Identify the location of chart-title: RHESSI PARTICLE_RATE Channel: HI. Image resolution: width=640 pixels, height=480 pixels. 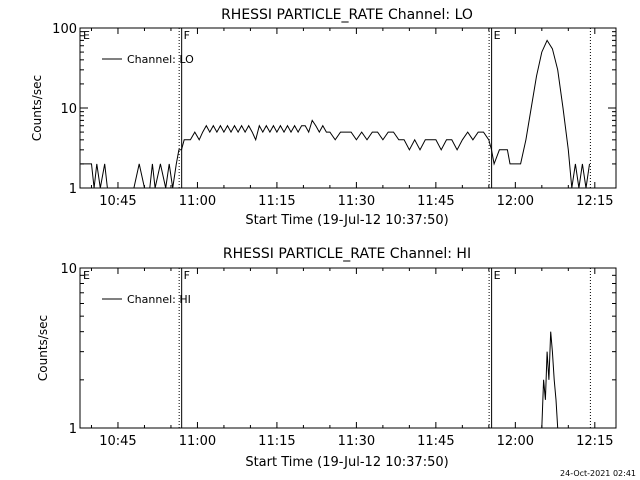
(347, 254).